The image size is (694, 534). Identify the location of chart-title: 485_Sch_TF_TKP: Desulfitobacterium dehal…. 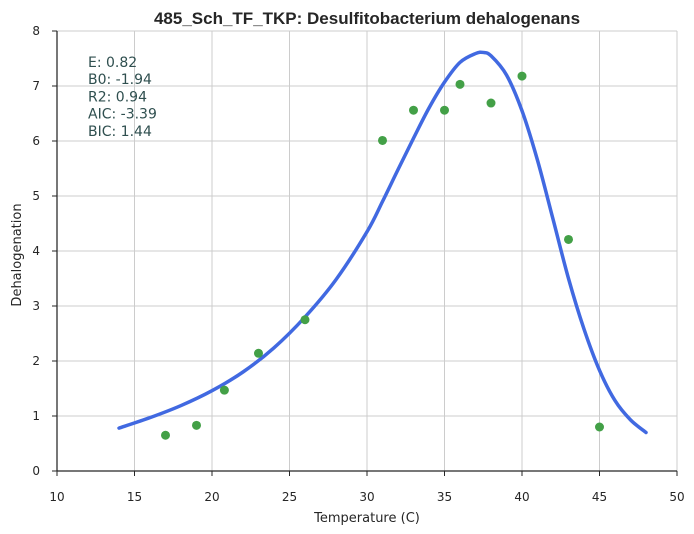
(367, 18).